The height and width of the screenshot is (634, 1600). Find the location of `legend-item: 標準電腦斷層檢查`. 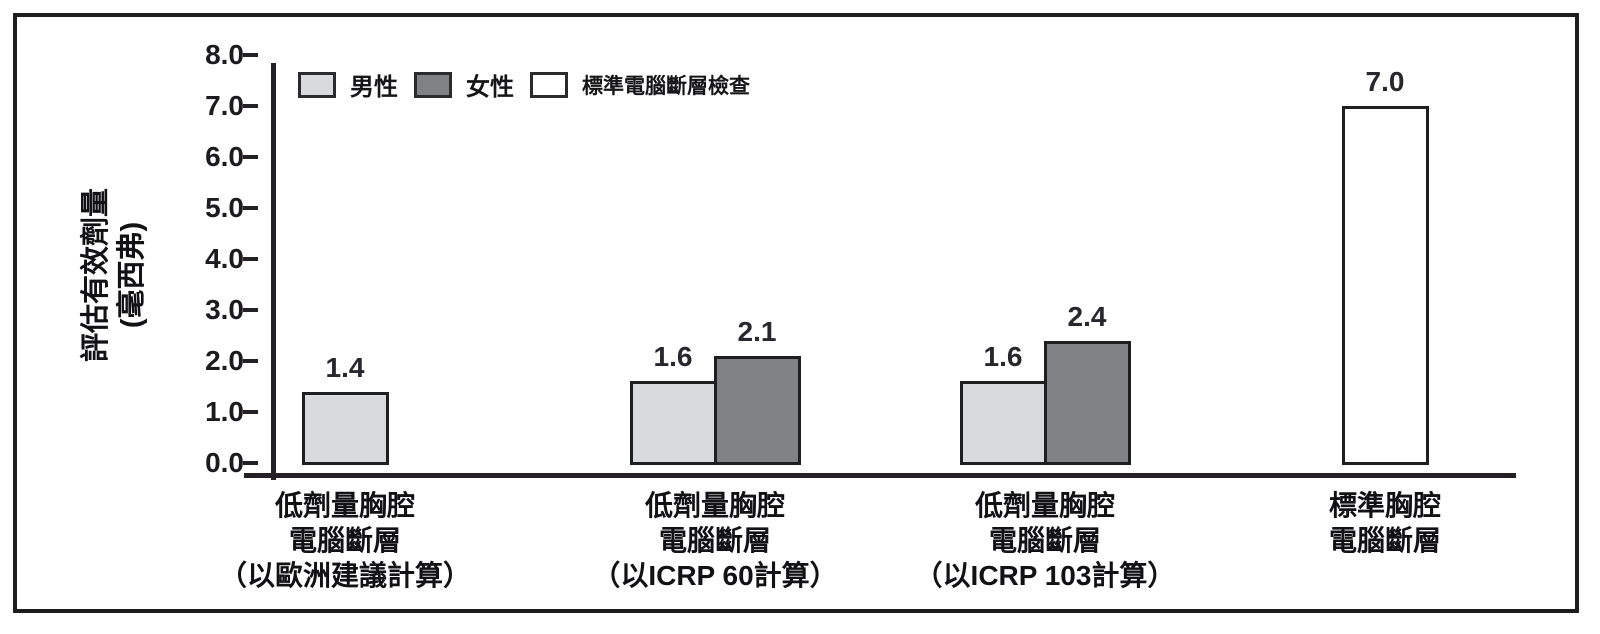

legend-item: 標準電腦斷層檢查 is located at coordinates (640, 85).